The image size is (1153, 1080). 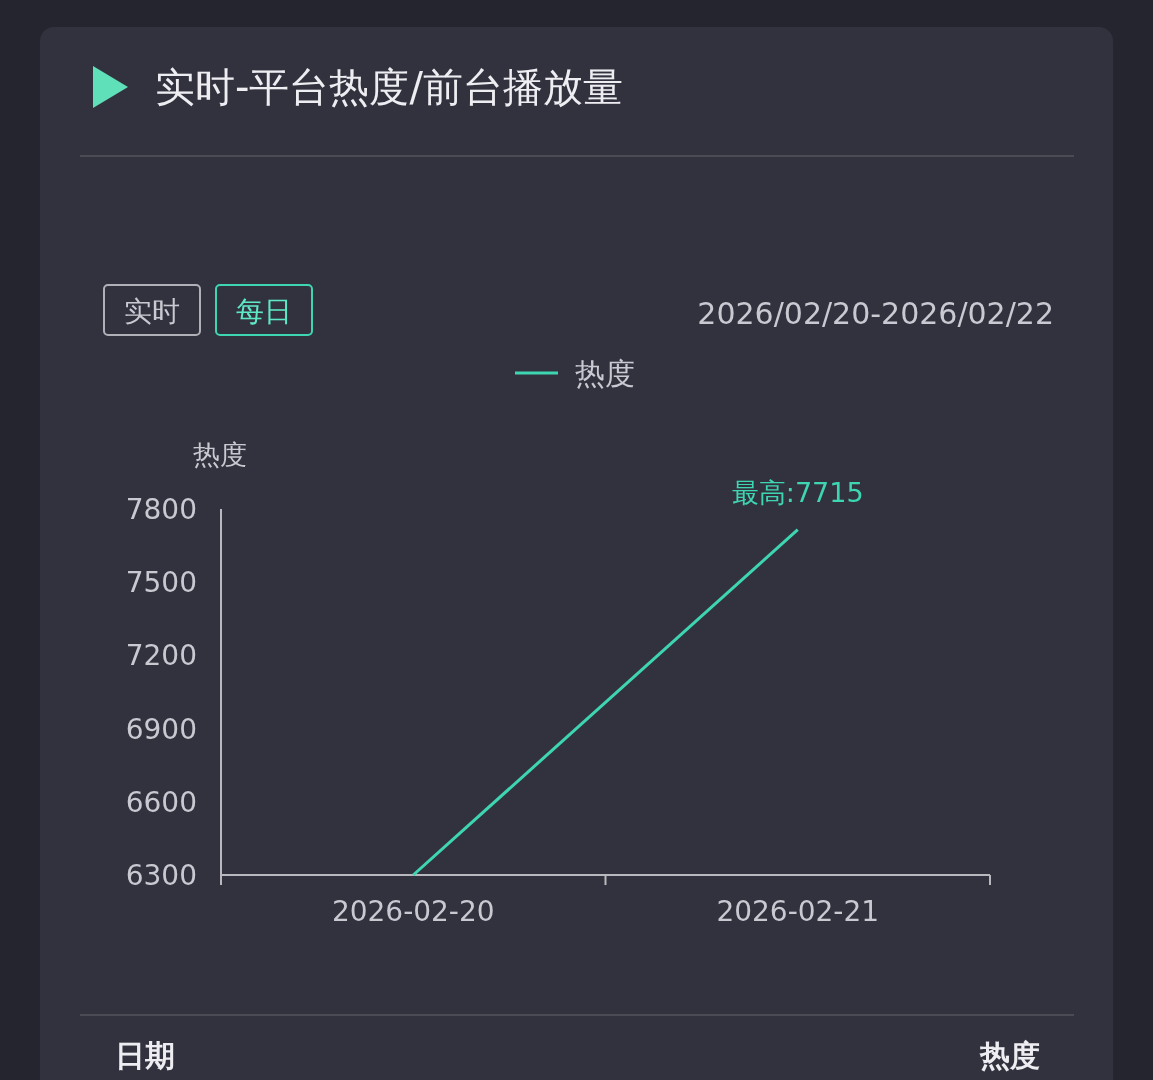 I want to click on x-tick-label: 2026-02-20, so click(x=413, y=911).